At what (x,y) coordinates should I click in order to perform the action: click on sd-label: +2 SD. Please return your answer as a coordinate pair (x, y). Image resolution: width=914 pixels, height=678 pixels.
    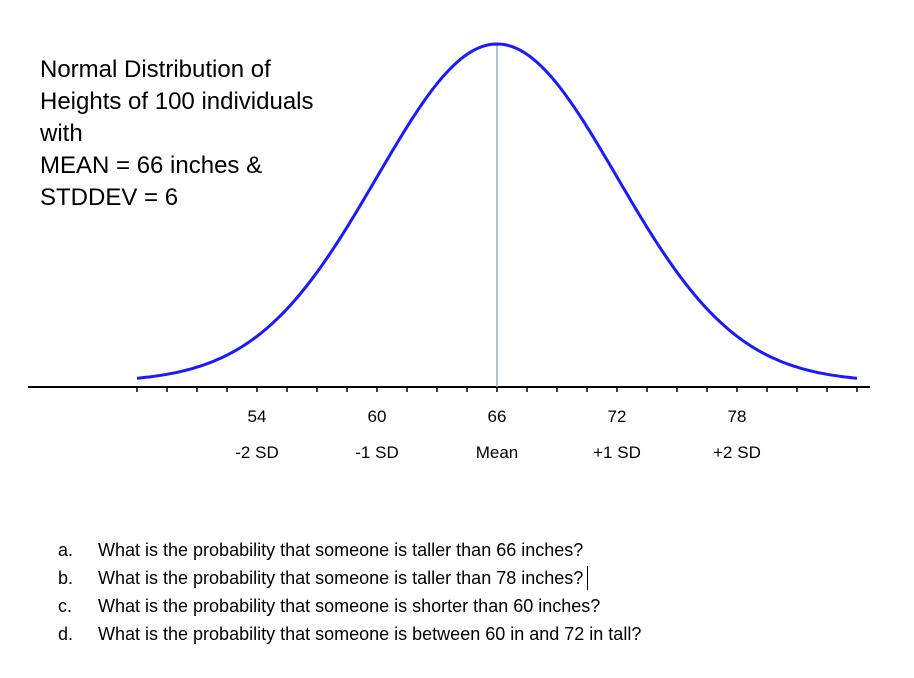
    Looking at the image, I should click on (737, 452).